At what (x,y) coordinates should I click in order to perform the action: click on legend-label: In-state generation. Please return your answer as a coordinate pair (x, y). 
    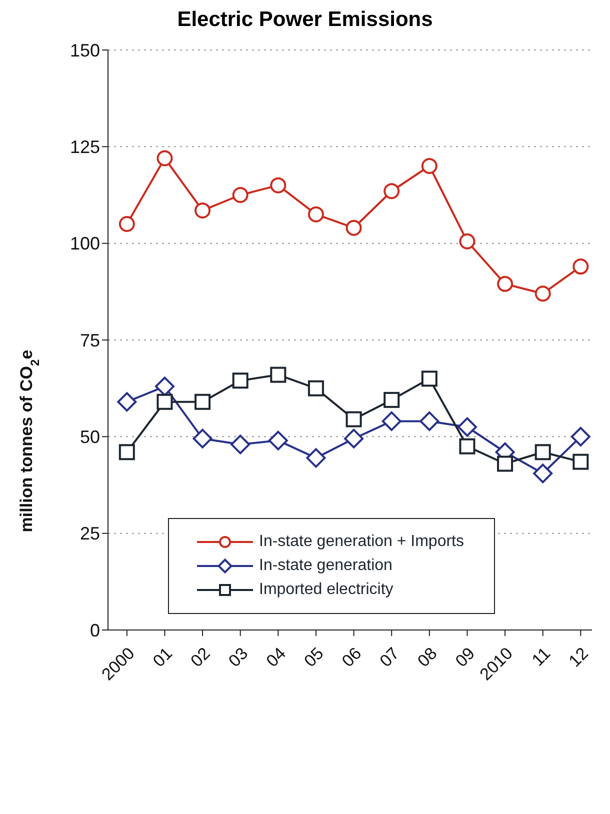
    Looking at the image, I should click on (325, 566).